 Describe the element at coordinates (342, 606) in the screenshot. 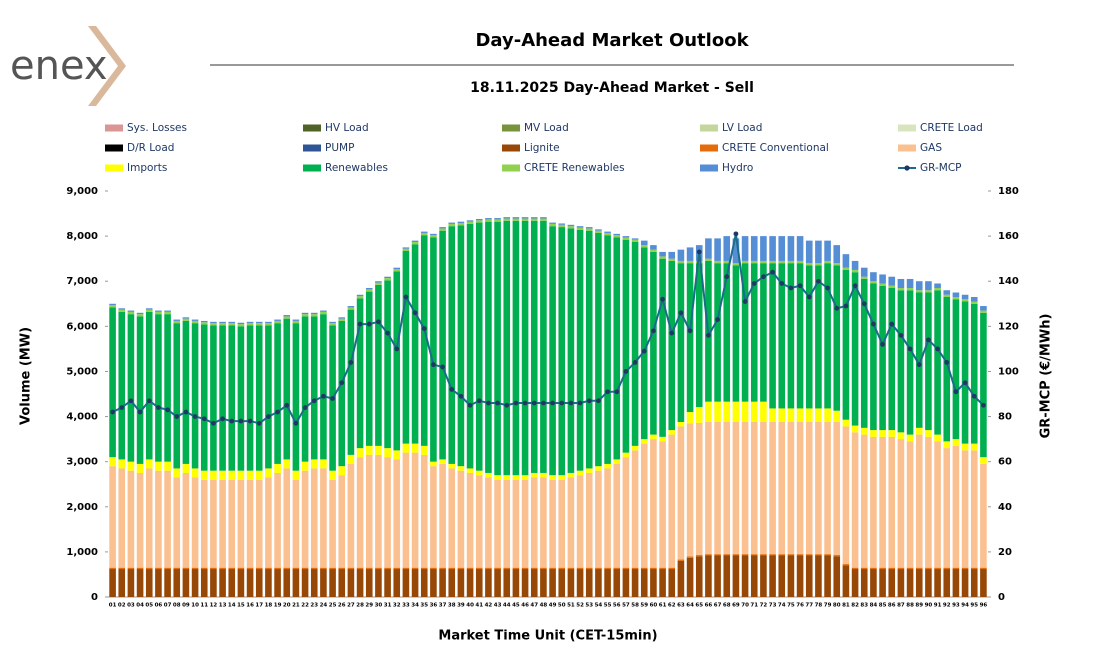

I see `x-tick-label: 26` at that location.